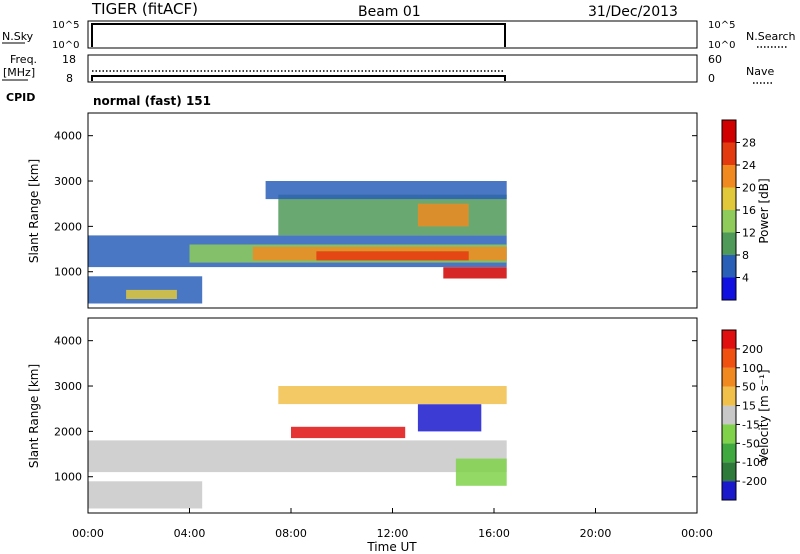 This screenshot has height=554, width=800. Describe the element at coordinates (749, 143) in the screenshot. I see `colorbar-tick-label: 28` at that location.